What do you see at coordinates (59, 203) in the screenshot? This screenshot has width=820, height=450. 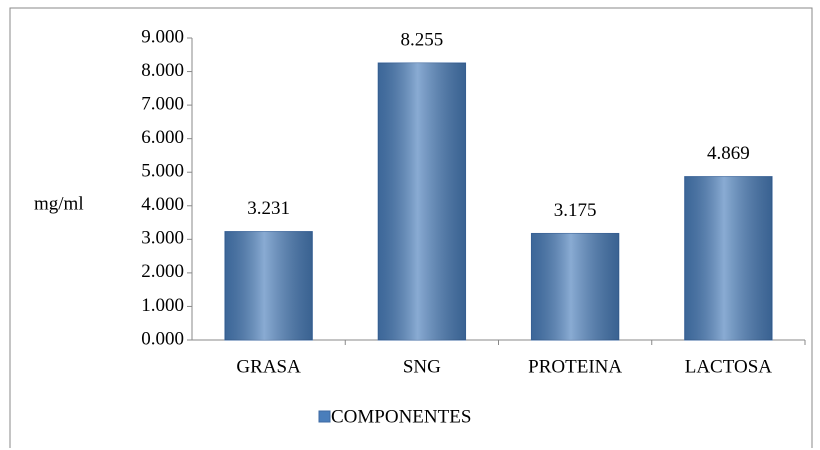 I see `y-axis-label: mg/ml` at bounding box center [59, 203].